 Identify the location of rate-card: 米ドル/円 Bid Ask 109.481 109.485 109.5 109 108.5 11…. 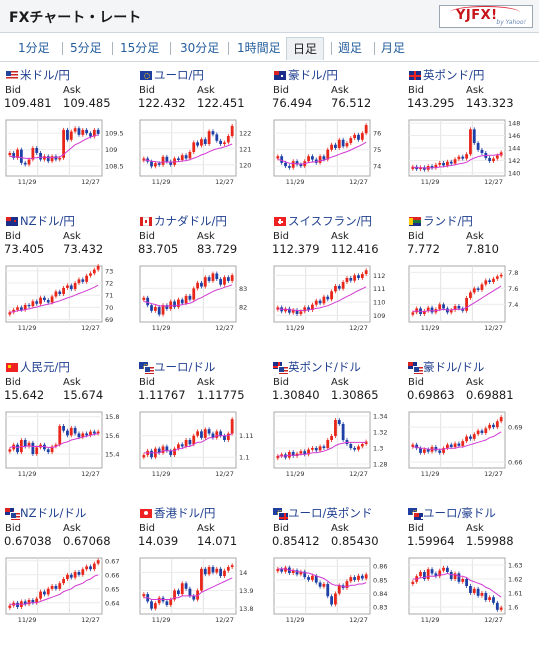
(66, 133).